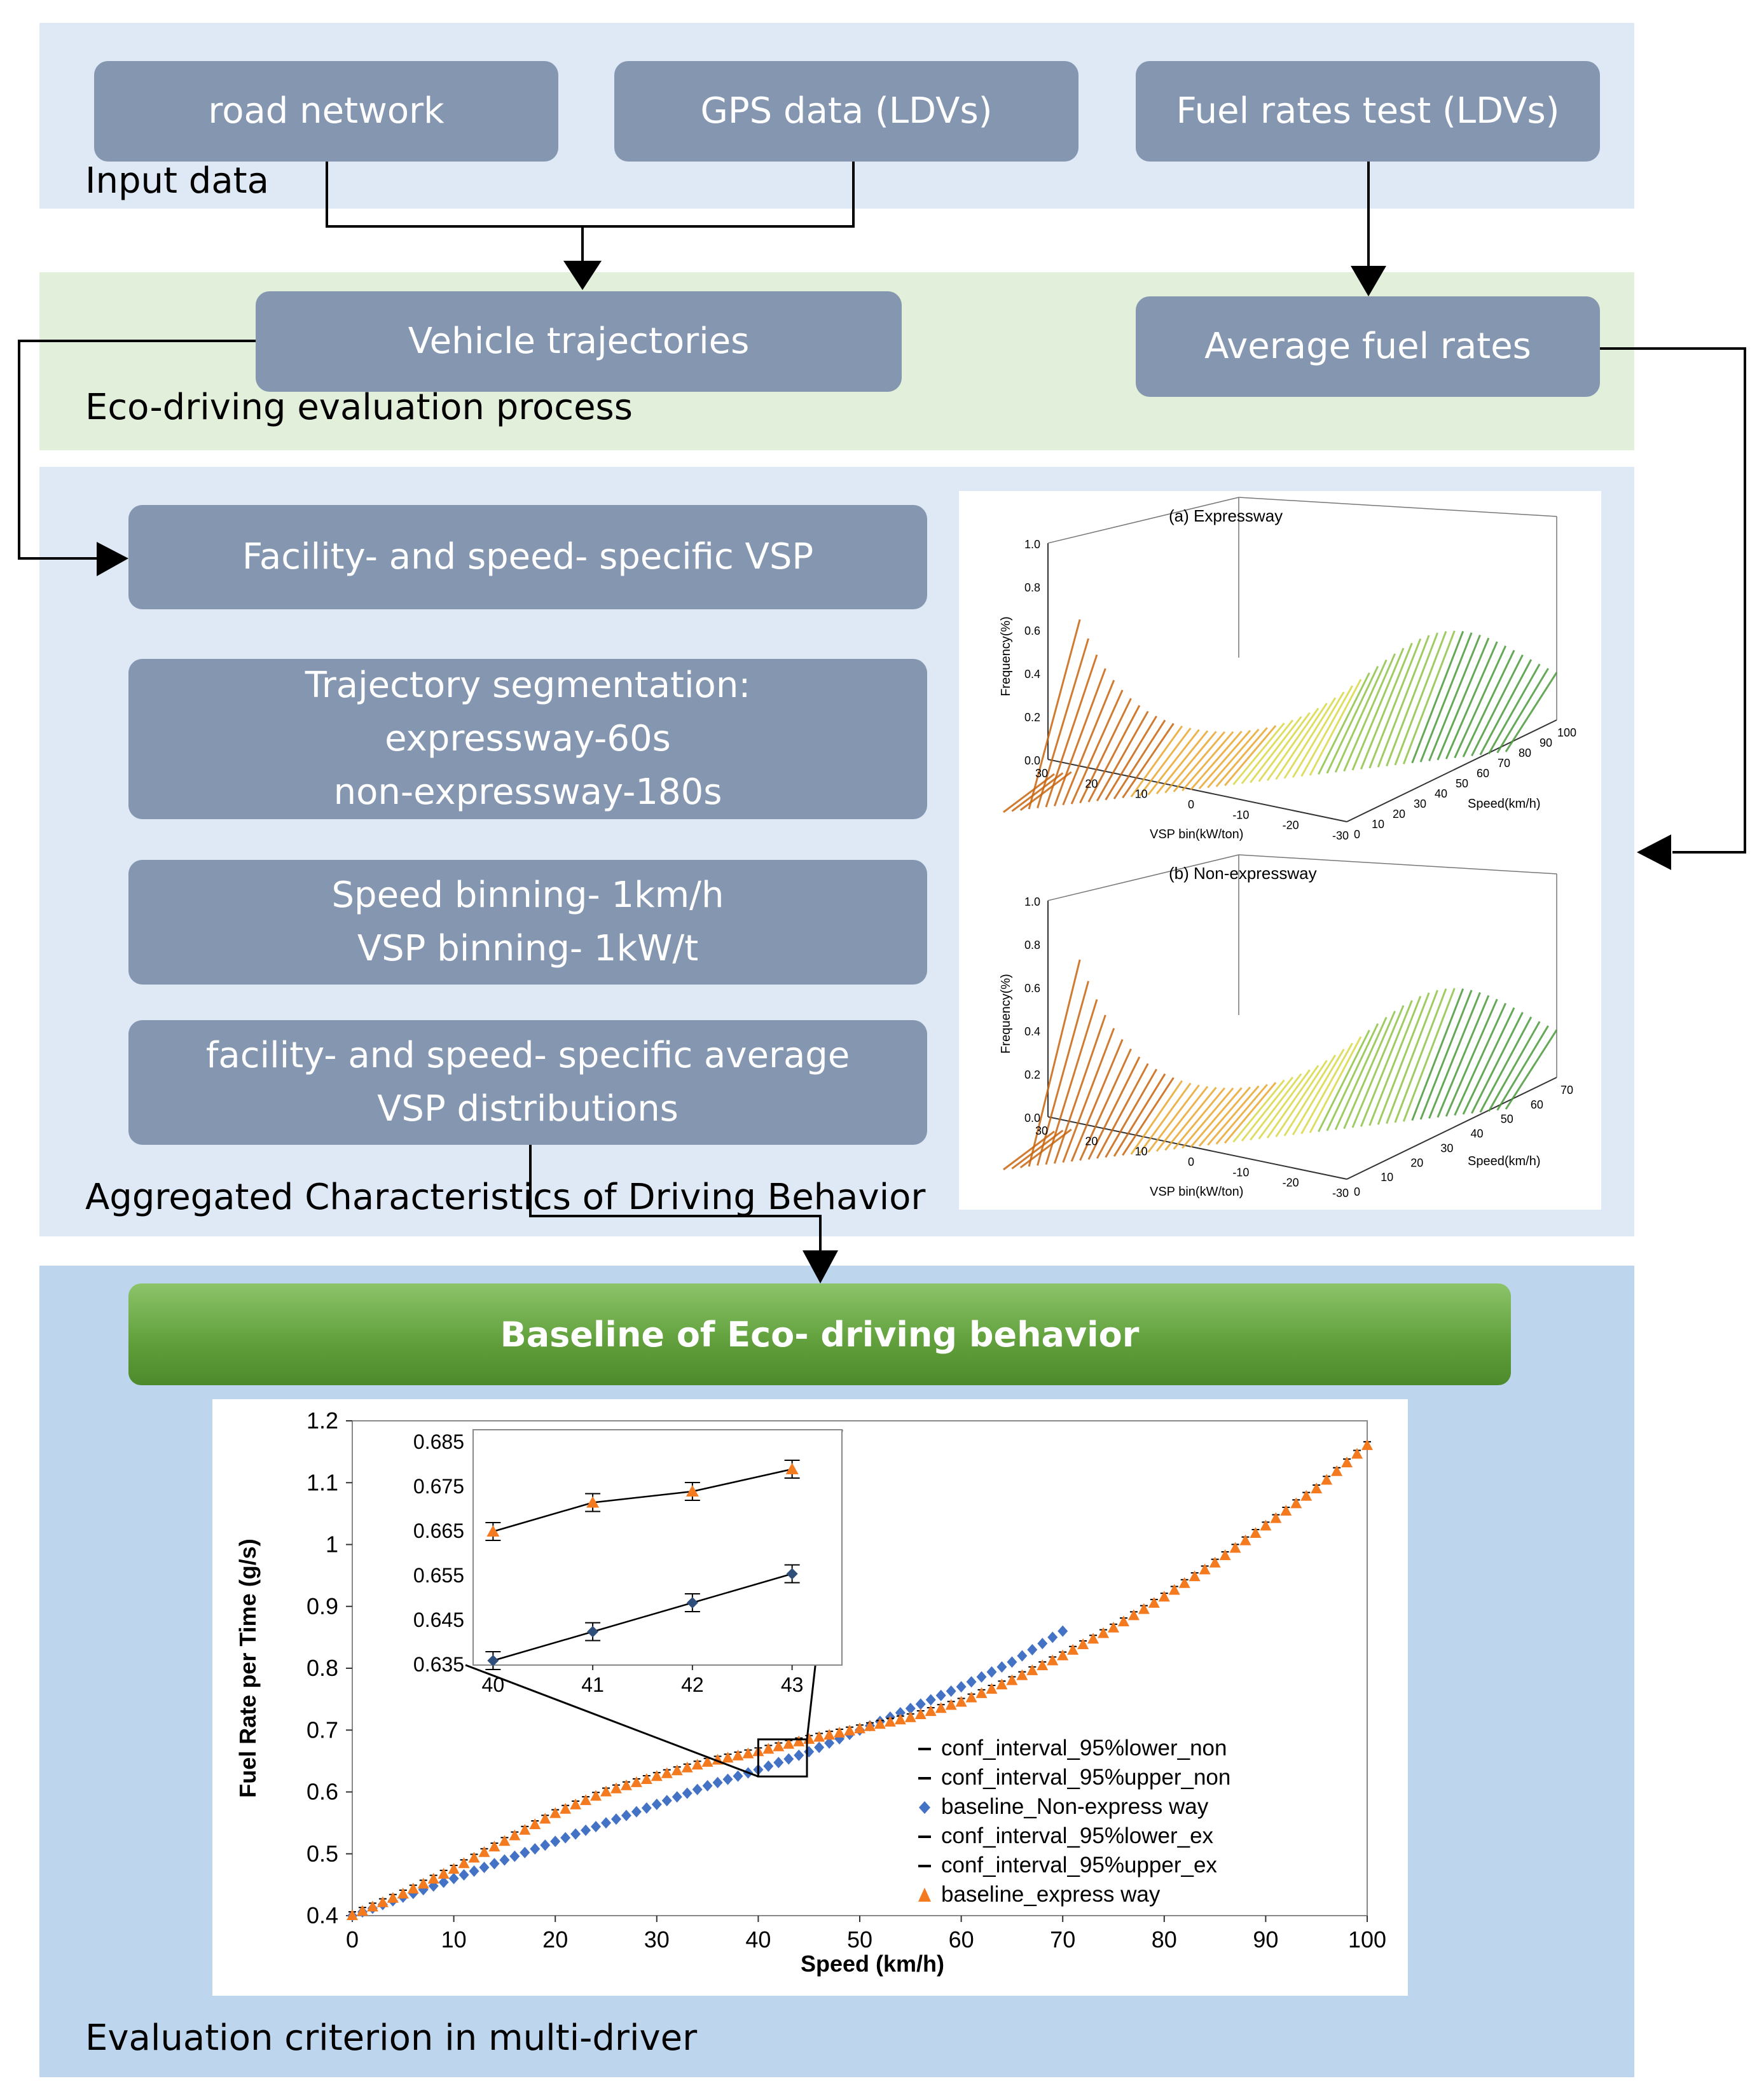 This screenshot has height=2095, width=1764. I want to click on inset-line, so click(642, 1617).